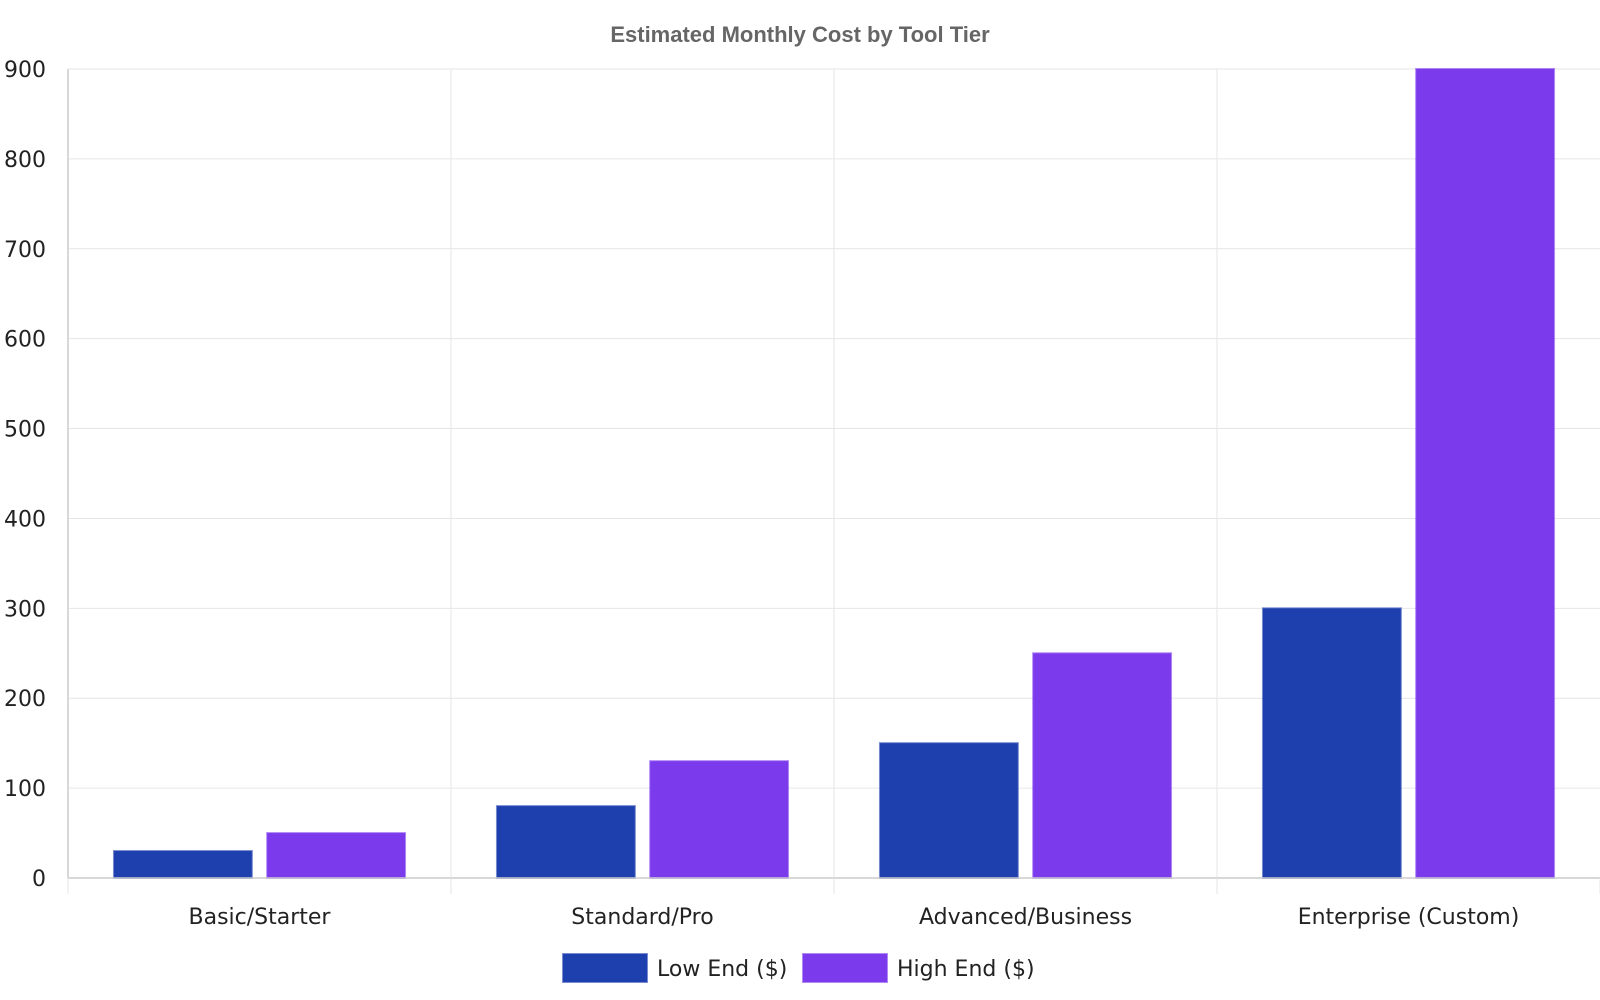 This screenshot has width=1600, height=1000. What do you see at coordinates (25, 519) in the screenshot?
I see `y-tick-label: 400` at bounding box center [25, 519].